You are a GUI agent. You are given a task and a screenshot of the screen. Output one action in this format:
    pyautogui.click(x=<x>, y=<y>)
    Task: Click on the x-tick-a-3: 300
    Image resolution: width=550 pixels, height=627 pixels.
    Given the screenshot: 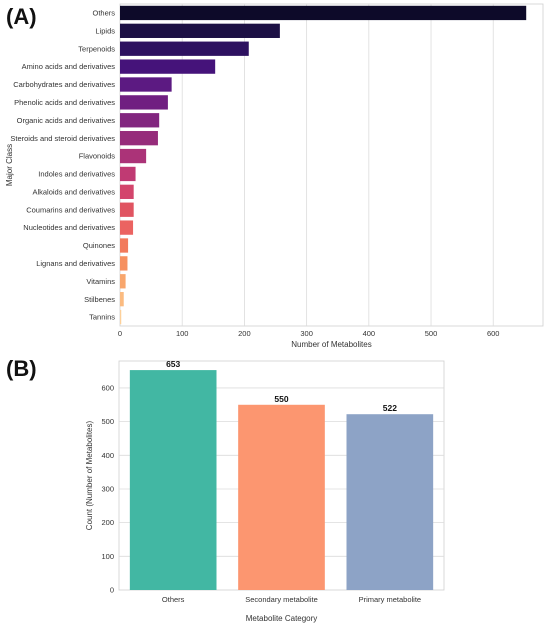 What is the action you would take?
    pyautogui.click(x=306, y=333)
    